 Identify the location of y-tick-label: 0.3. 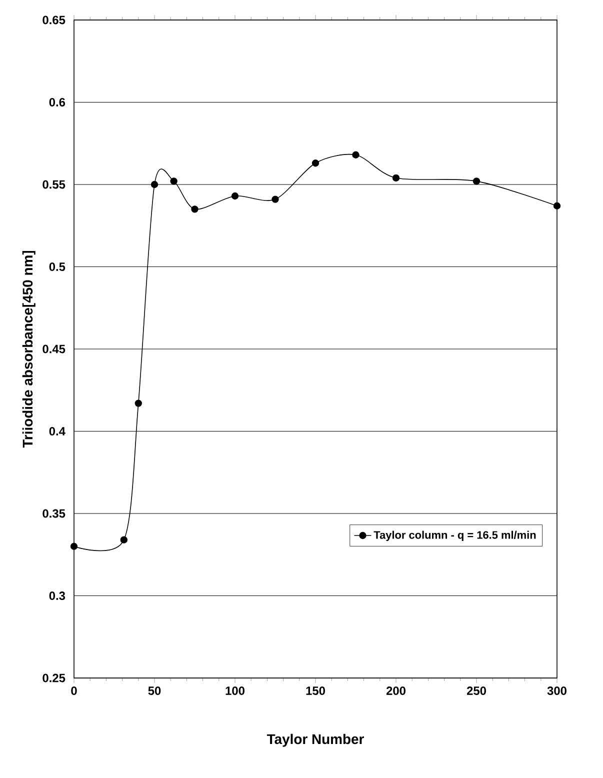
(57, 596).